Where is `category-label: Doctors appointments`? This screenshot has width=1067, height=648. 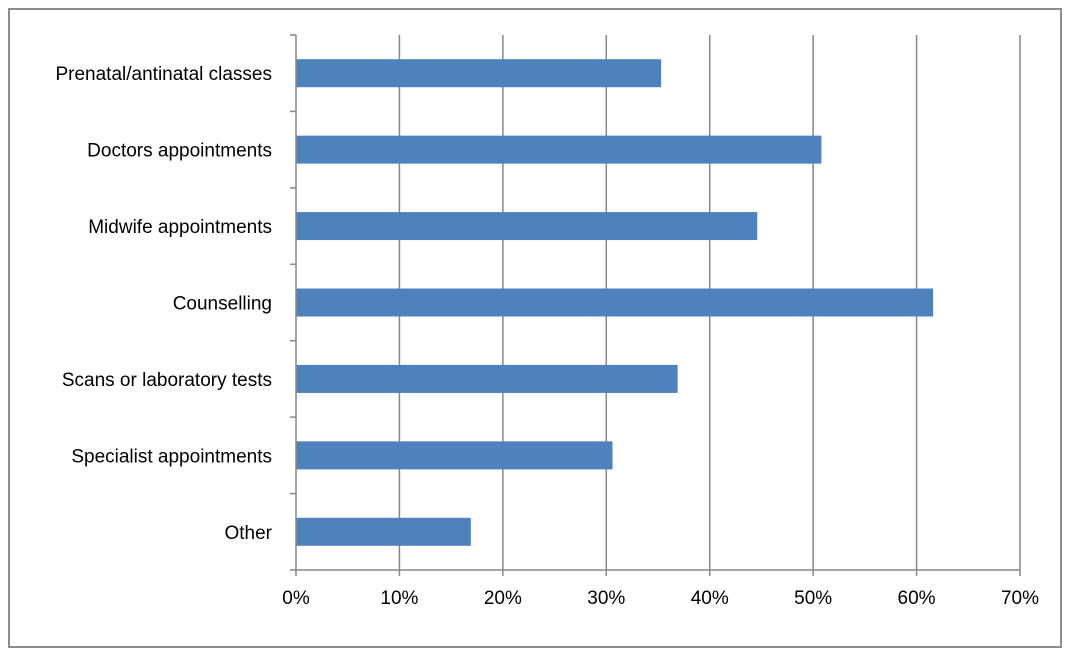 category-label: Doctors appointments is located at coordinates (179, 151).